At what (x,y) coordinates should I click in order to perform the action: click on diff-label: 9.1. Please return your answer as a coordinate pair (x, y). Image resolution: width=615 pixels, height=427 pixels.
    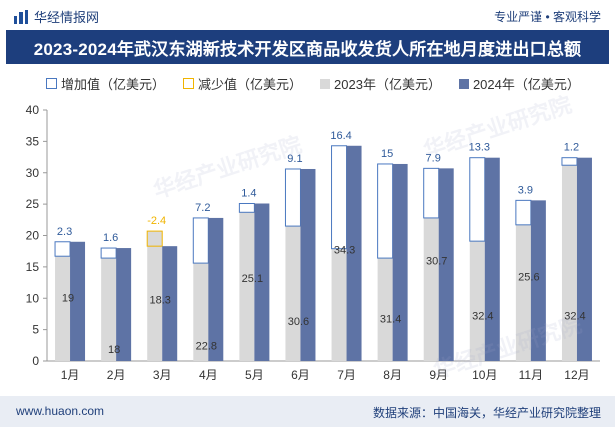
    Looking at the image, I should click on (294, 159).